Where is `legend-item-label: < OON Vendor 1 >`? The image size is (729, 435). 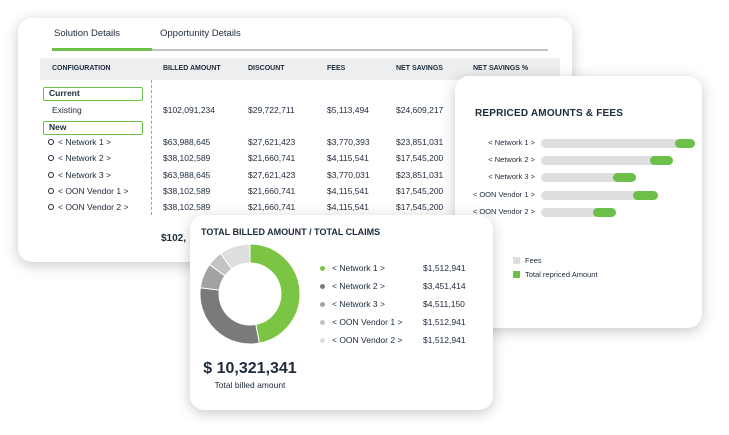
legend-item-label: < OON Vendor 1 > is located at coordinates (367, 322).